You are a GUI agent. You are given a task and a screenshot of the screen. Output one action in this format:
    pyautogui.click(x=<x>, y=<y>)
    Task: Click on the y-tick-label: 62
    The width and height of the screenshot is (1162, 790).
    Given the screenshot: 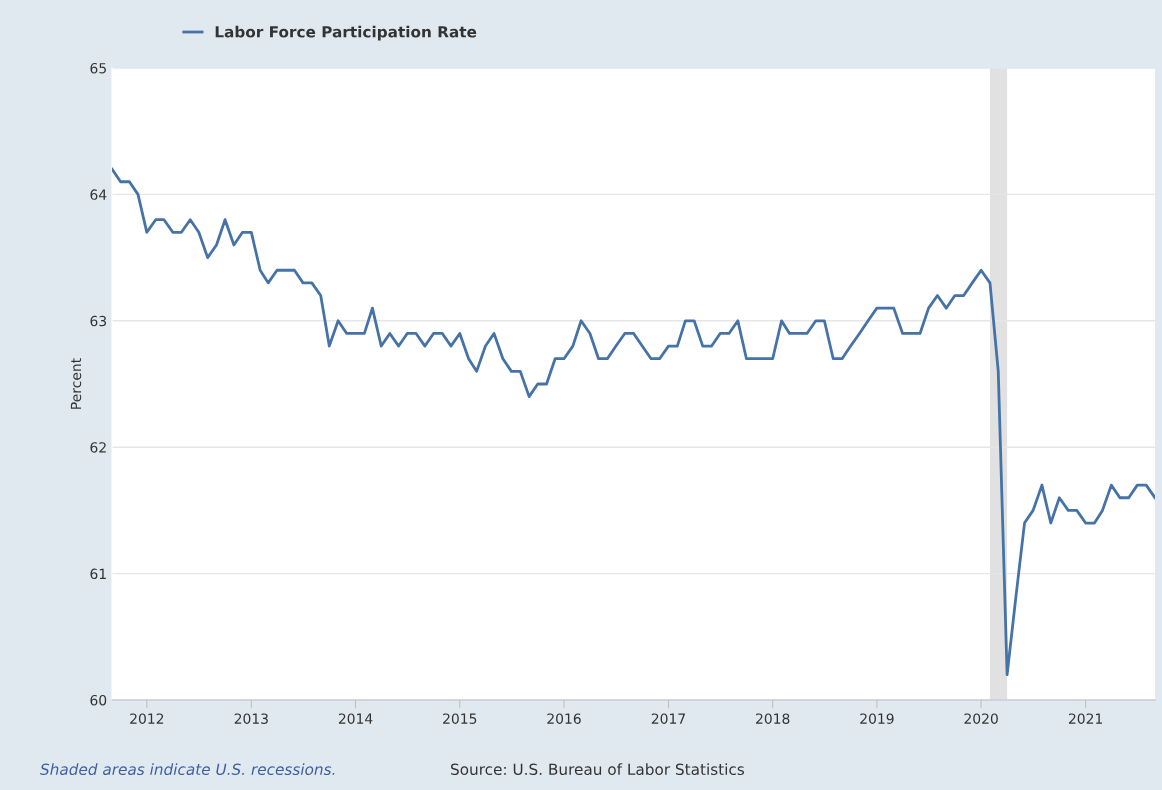 What is the action you would take?
    pyautogui.click(x=98, y=447)
    